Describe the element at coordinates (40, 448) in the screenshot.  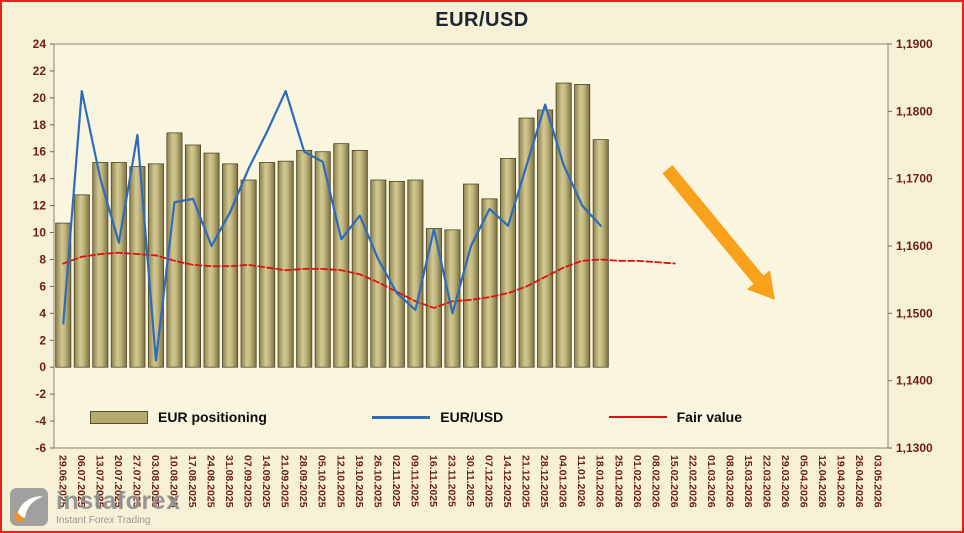
I see `svg-text: -6` at that location.